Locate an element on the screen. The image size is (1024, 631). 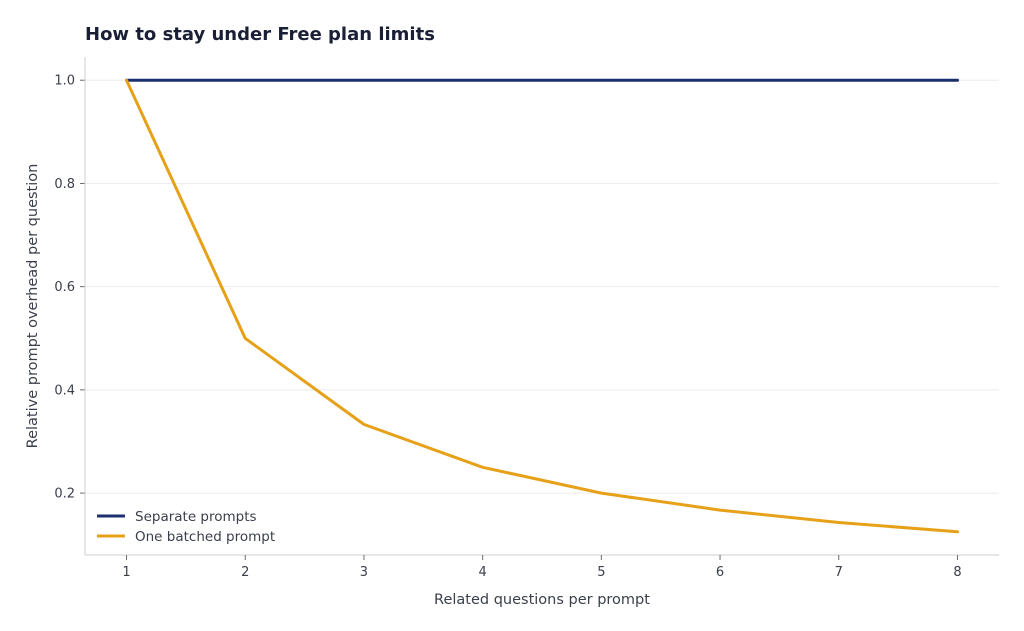
y-tick-label: 0.8 is located at coordinates (64, 184).